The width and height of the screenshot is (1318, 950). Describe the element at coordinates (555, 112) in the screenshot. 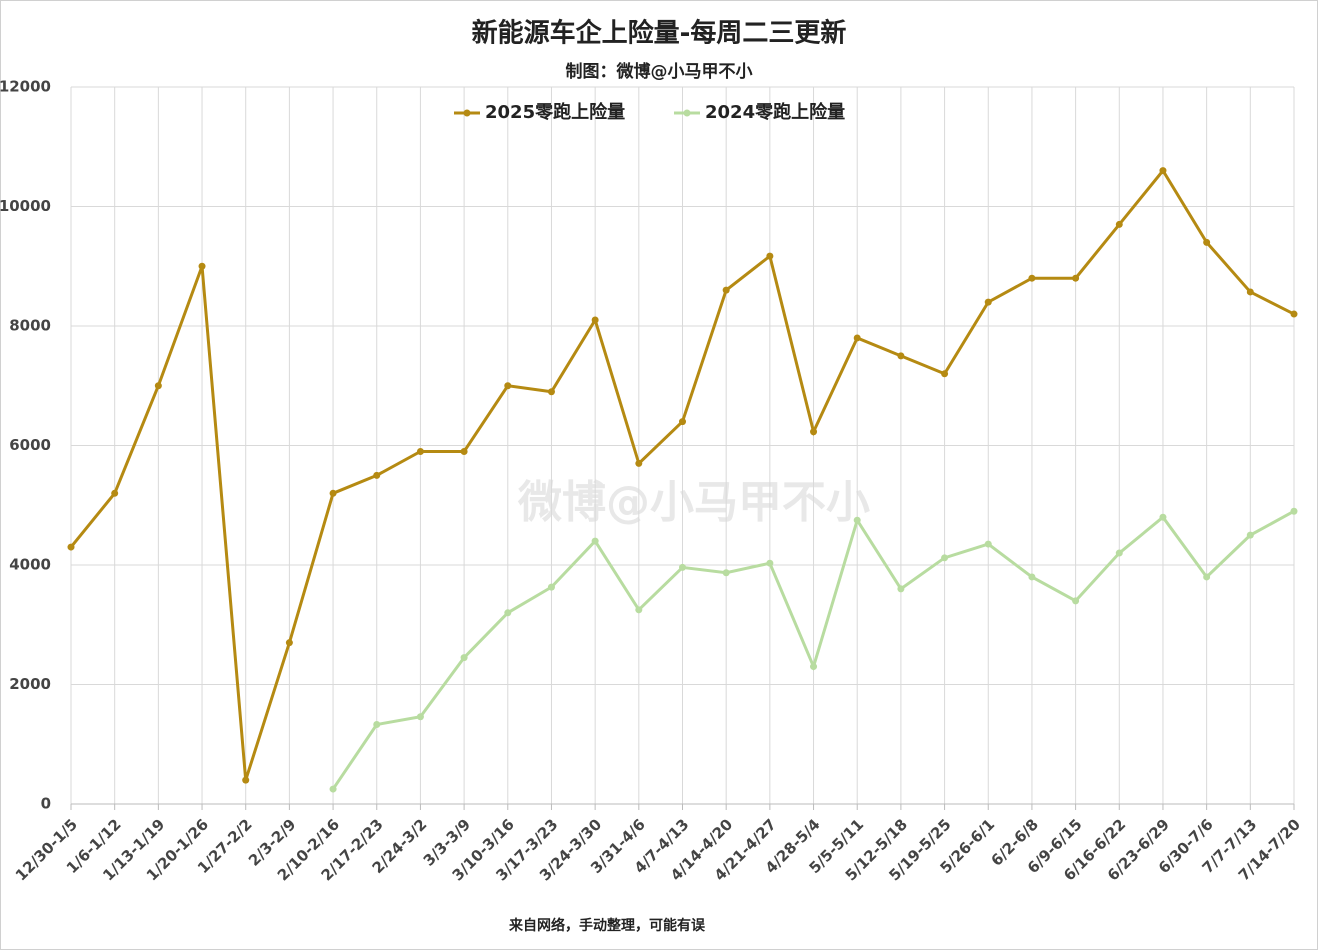

I see `legend-label: 2025零跑上险量` at that location.